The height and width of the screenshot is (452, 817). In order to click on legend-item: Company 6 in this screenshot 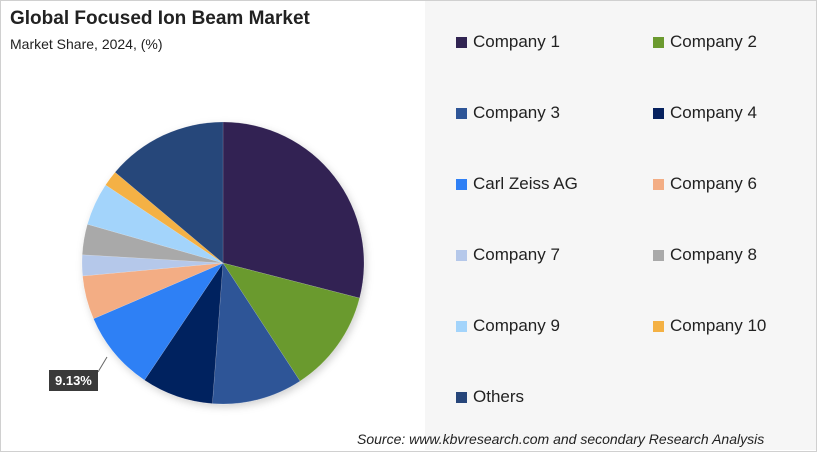, I will do `click(728, 184)`.